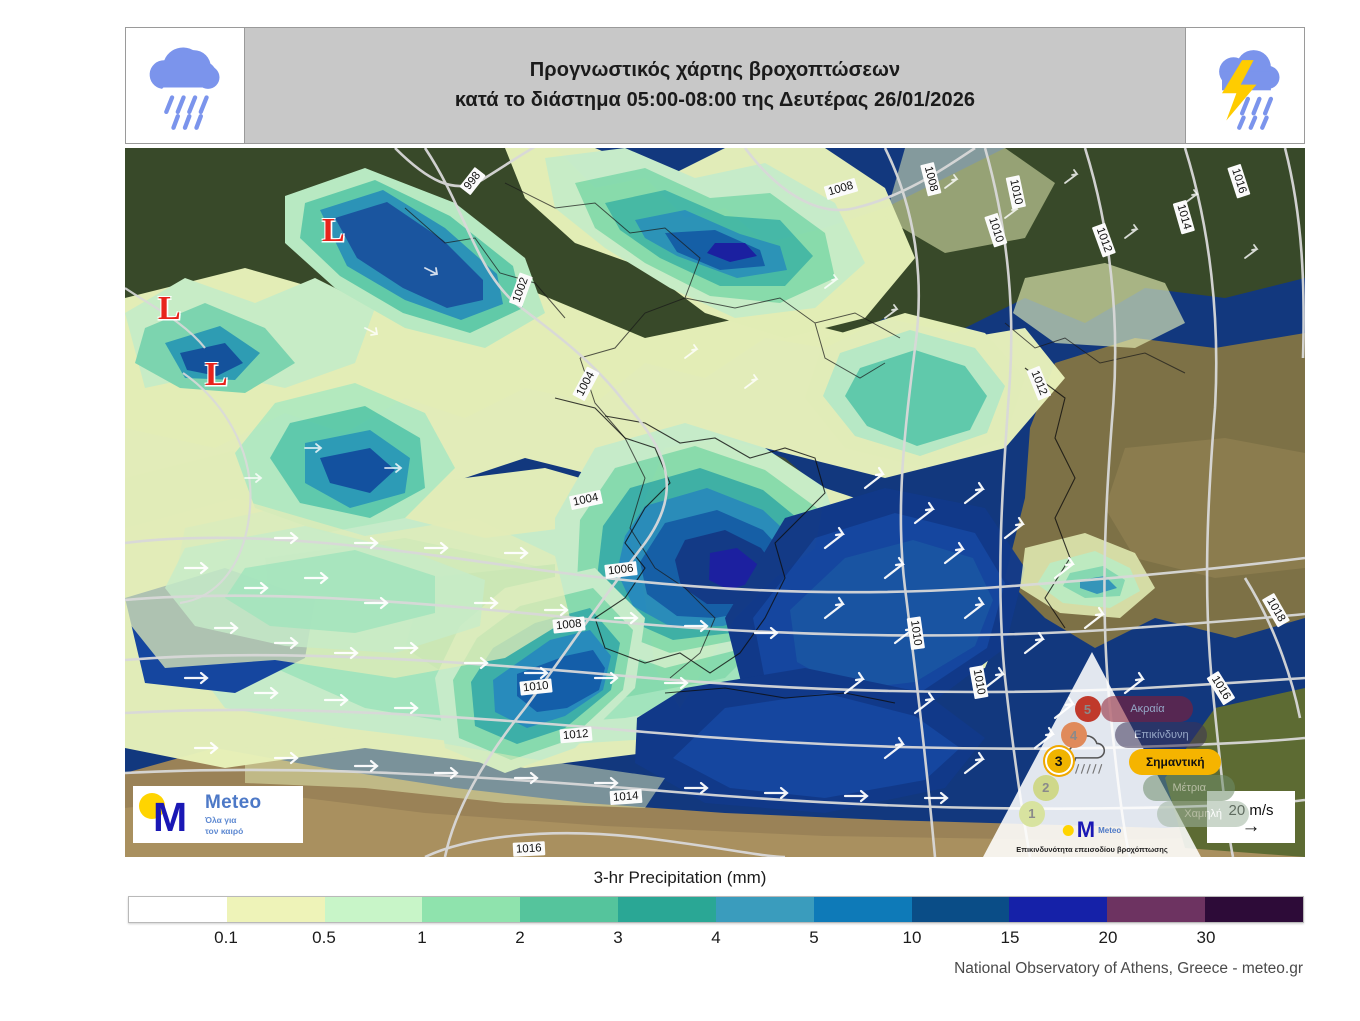  Describe the element at coordinates (216, 374) in the screenshot. I see `low-pressure-marker-2: L` at that location.